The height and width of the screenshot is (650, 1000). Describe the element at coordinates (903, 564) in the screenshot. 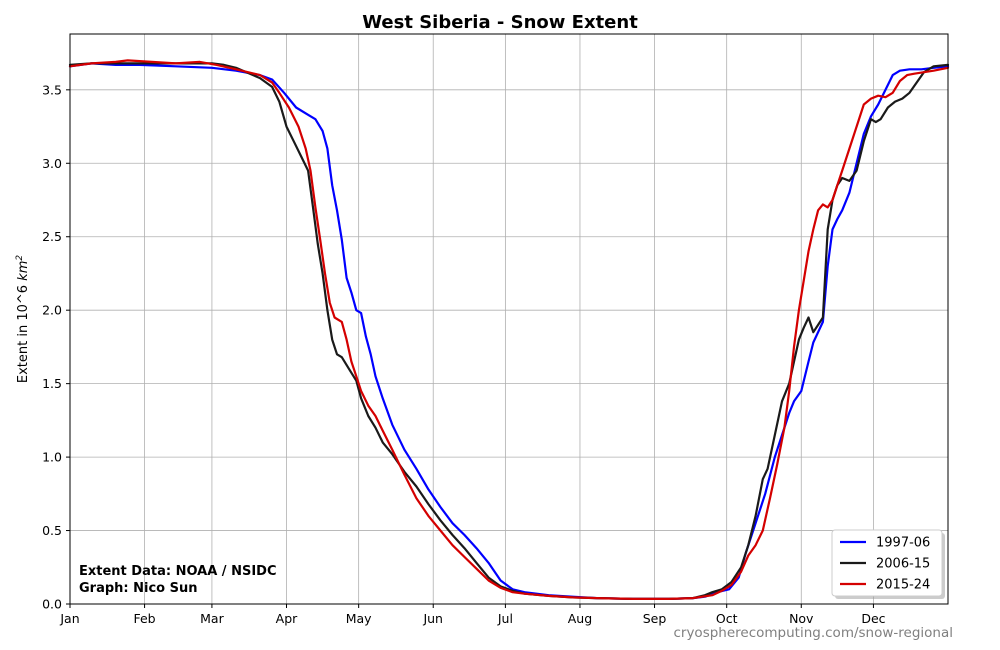

I see `legend-label: 2006-15` at that location.